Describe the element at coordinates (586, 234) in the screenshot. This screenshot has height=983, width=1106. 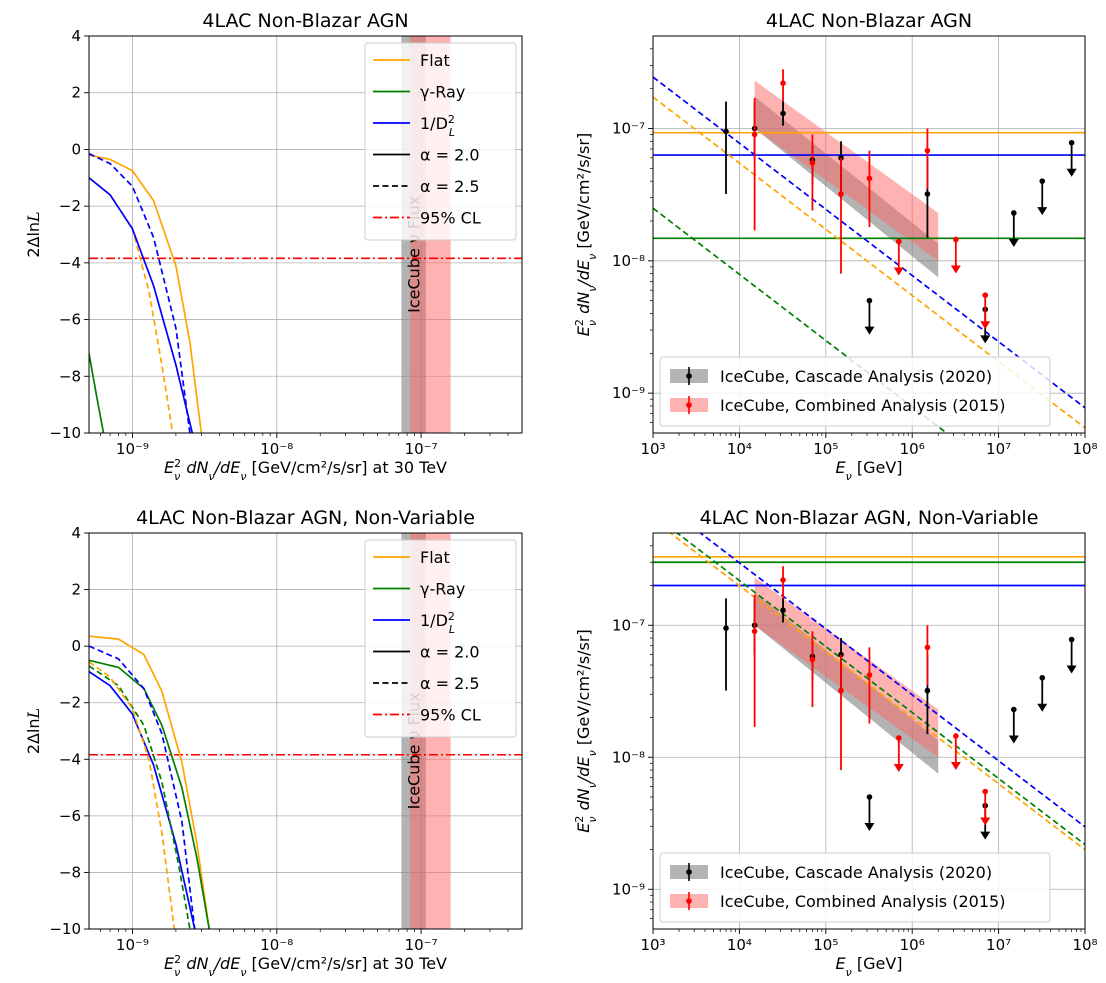
I see `y-axis-label: E2ν dNν/dEν [GeV/cm²/s/sr]` at that location.